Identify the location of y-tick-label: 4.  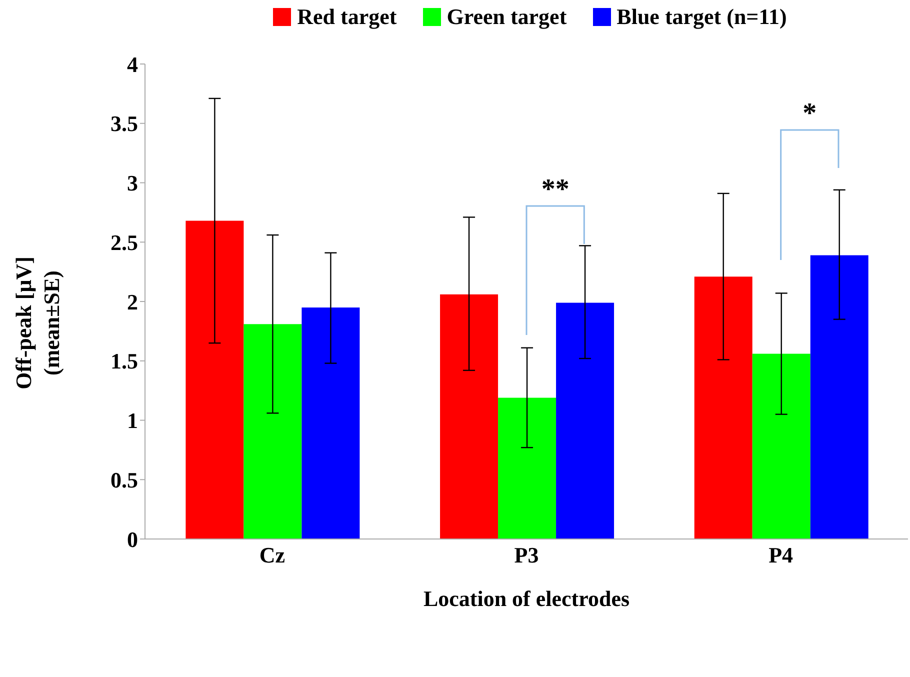
(132, 64).